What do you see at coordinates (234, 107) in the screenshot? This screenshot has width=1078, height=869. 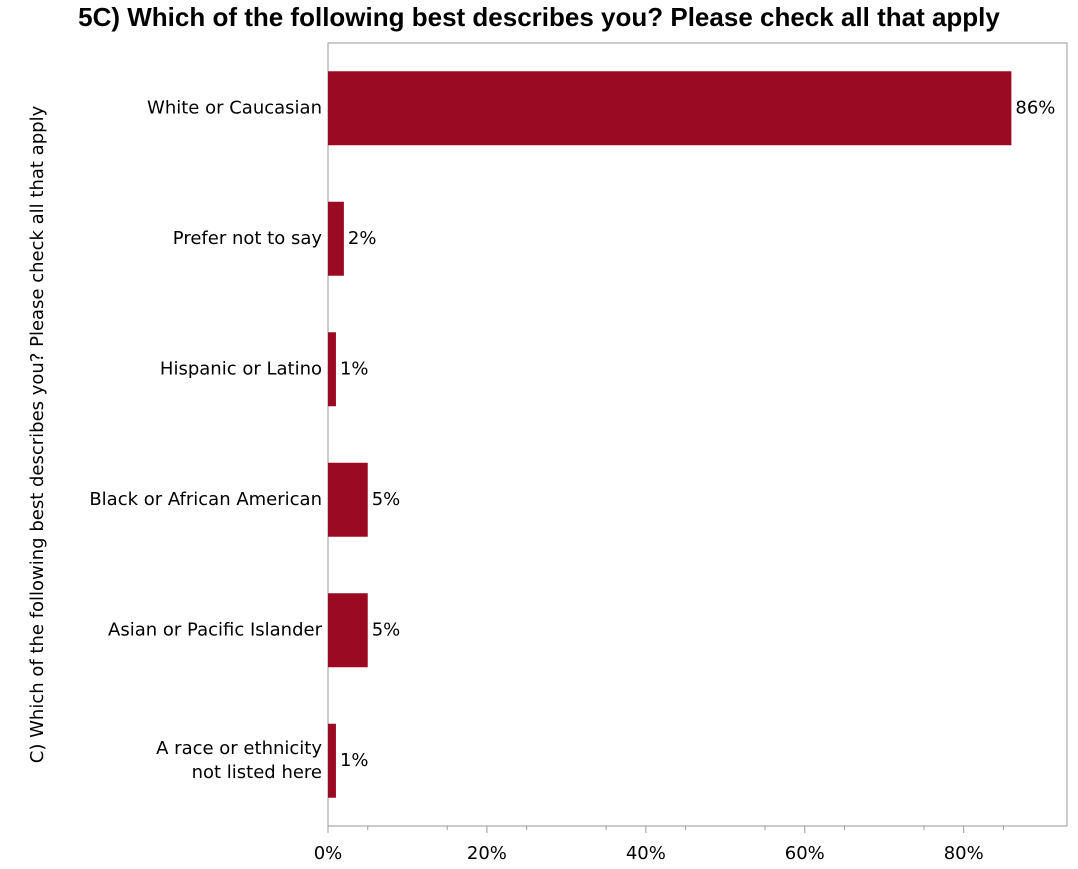 I see `category-label: White or Caucasian` at bounding box center [234, 107].